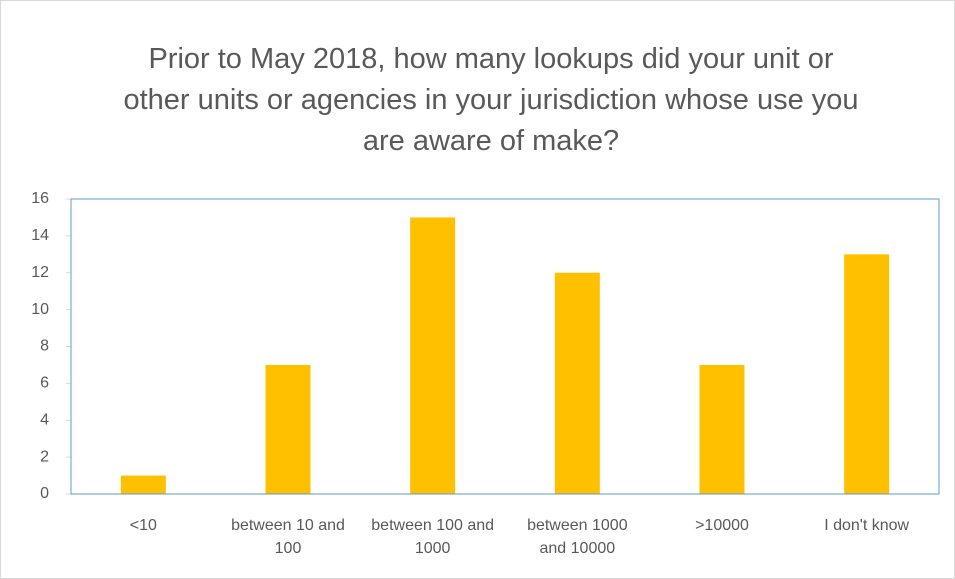  Describe the element at coordinates (44, 419) in the screenshot. I see `y-tick-label: 4` at that location.